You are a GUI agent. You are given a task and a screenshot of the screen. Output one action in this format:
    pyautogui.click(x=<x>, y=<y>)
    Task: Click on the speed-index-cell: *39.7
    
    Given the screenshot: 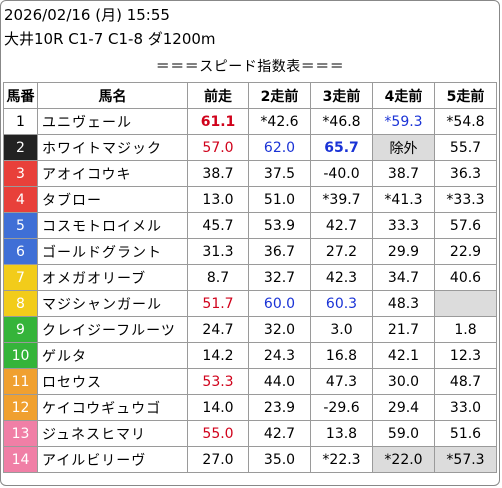 What is the action you would take?
    pyautogui.click(x=341, y=199)
    